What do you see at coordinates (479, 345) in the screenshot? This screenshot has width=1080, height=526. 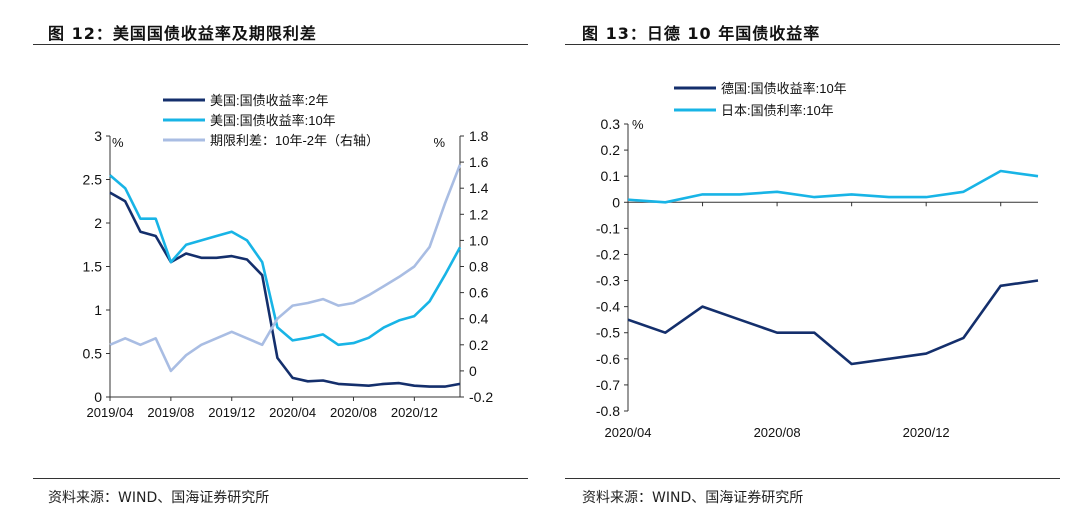 I see `chart12-right-tick-label: 0.2` at bounding box center [479, 345].